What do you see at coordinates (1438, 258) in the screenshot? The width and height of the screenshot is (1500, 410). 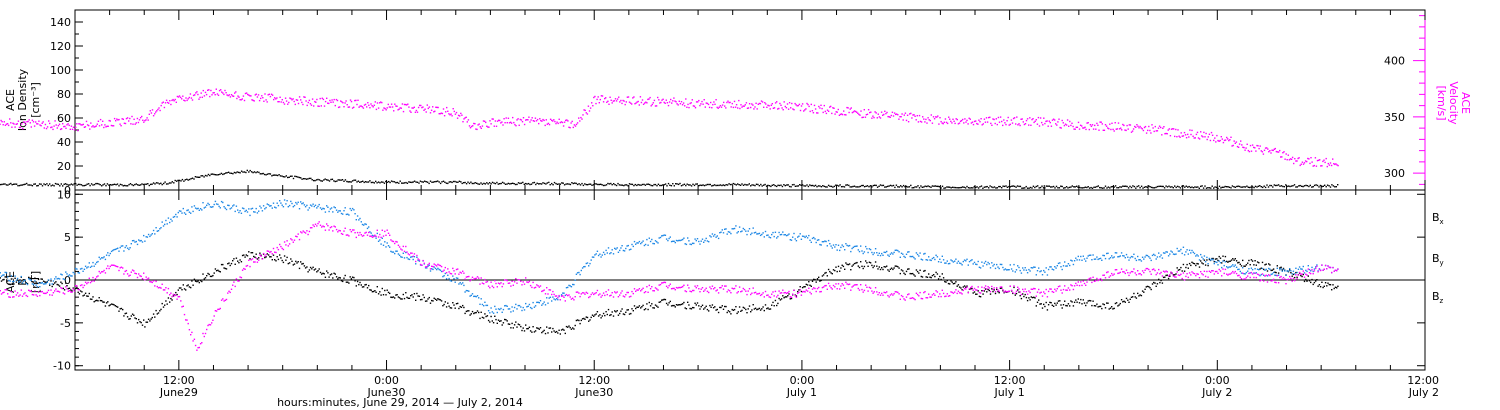 I see `b-legend: Bx By Bz` at bounding box center [1438, 258].